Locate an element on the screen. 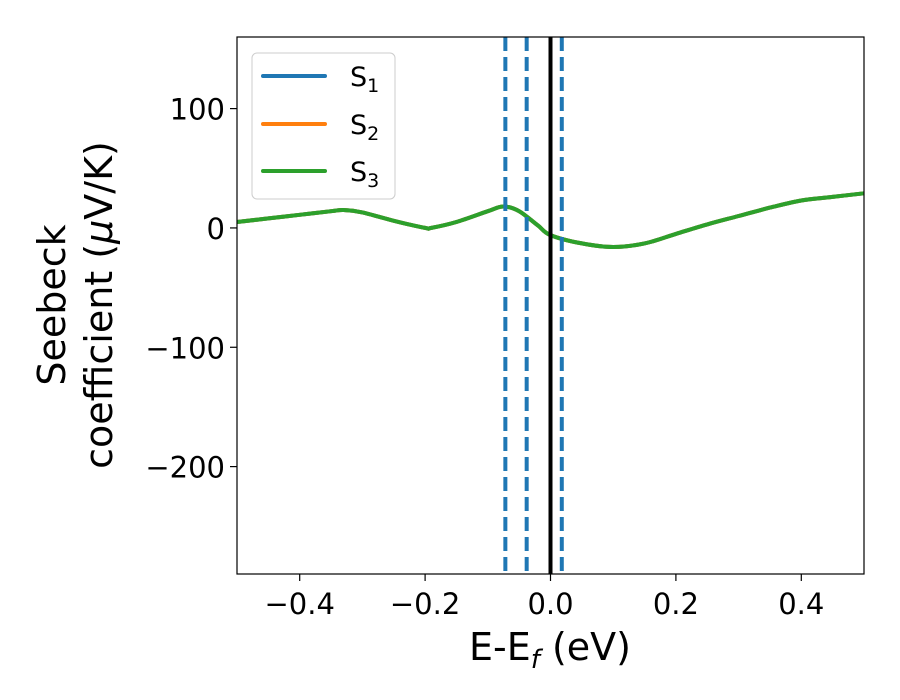 This screenshot has height=700, width=900. x-axis-ticks: −0.4 −0.2 0.0 0.2 0.4 is located at coordinates (544, 597).